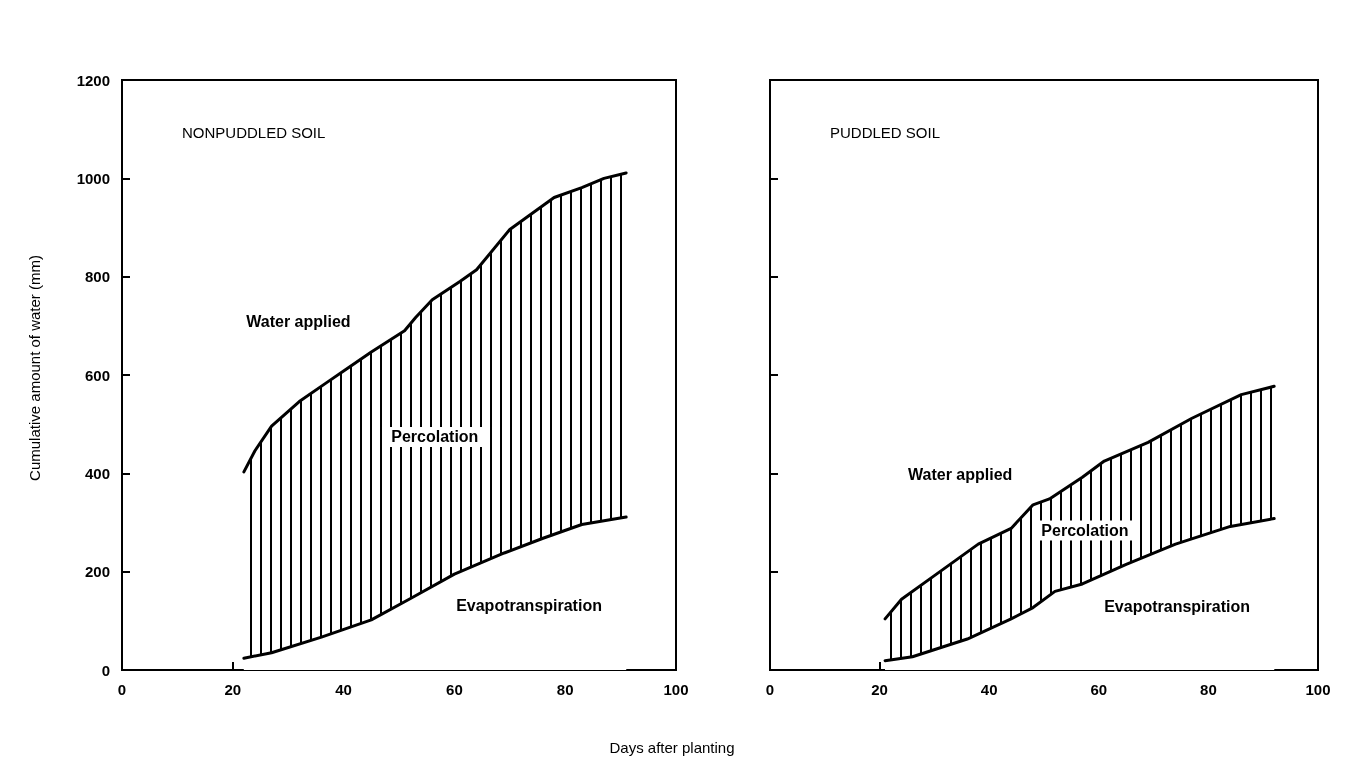 The width and height of the screenshot is (1345, 784). Describe the element at coordinates (254, 132) in the screenshot. I see `text: NONPUDDLED SOIL` at that location.